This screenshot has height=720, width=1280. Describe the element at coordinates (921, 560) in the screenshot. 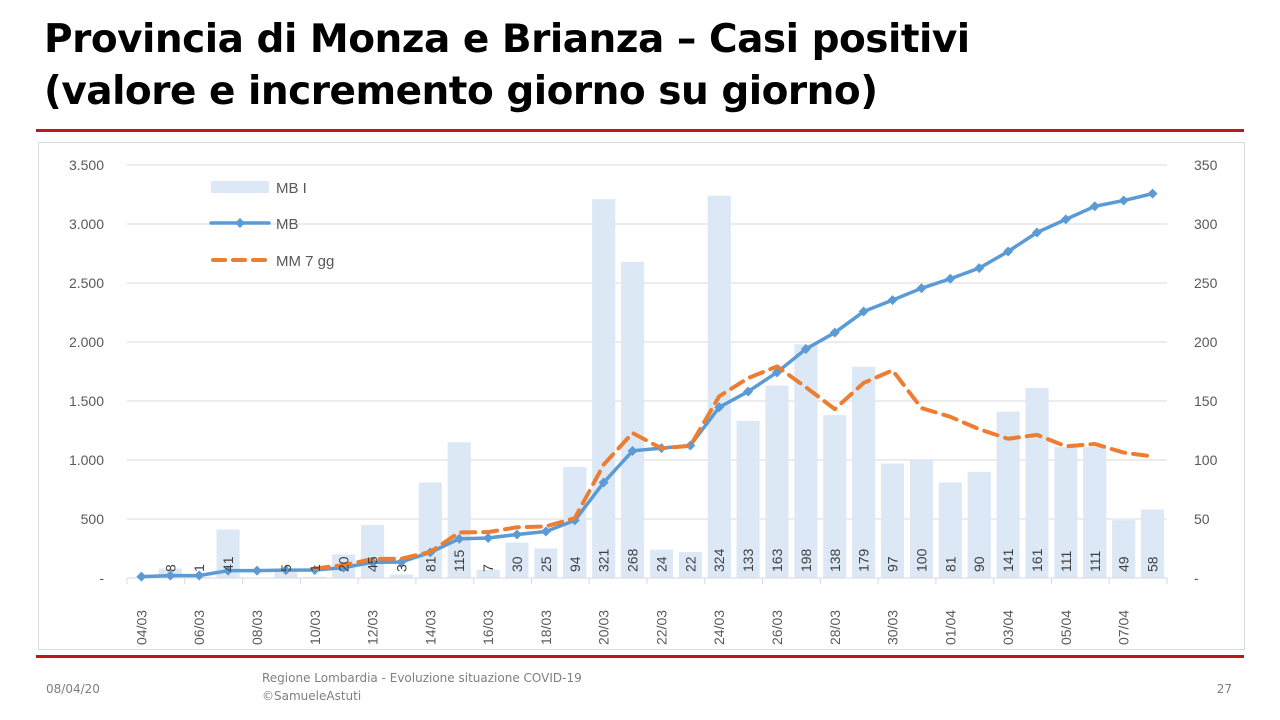

I see `bar-data-label: 100` at that location.